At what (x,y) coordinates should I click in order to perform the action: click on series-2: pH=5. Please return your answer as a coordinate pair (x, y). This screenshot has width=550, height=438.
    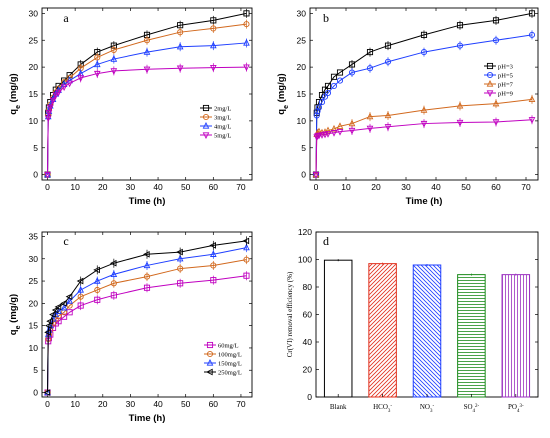
    Looking at the image, I should click on (424, 104).